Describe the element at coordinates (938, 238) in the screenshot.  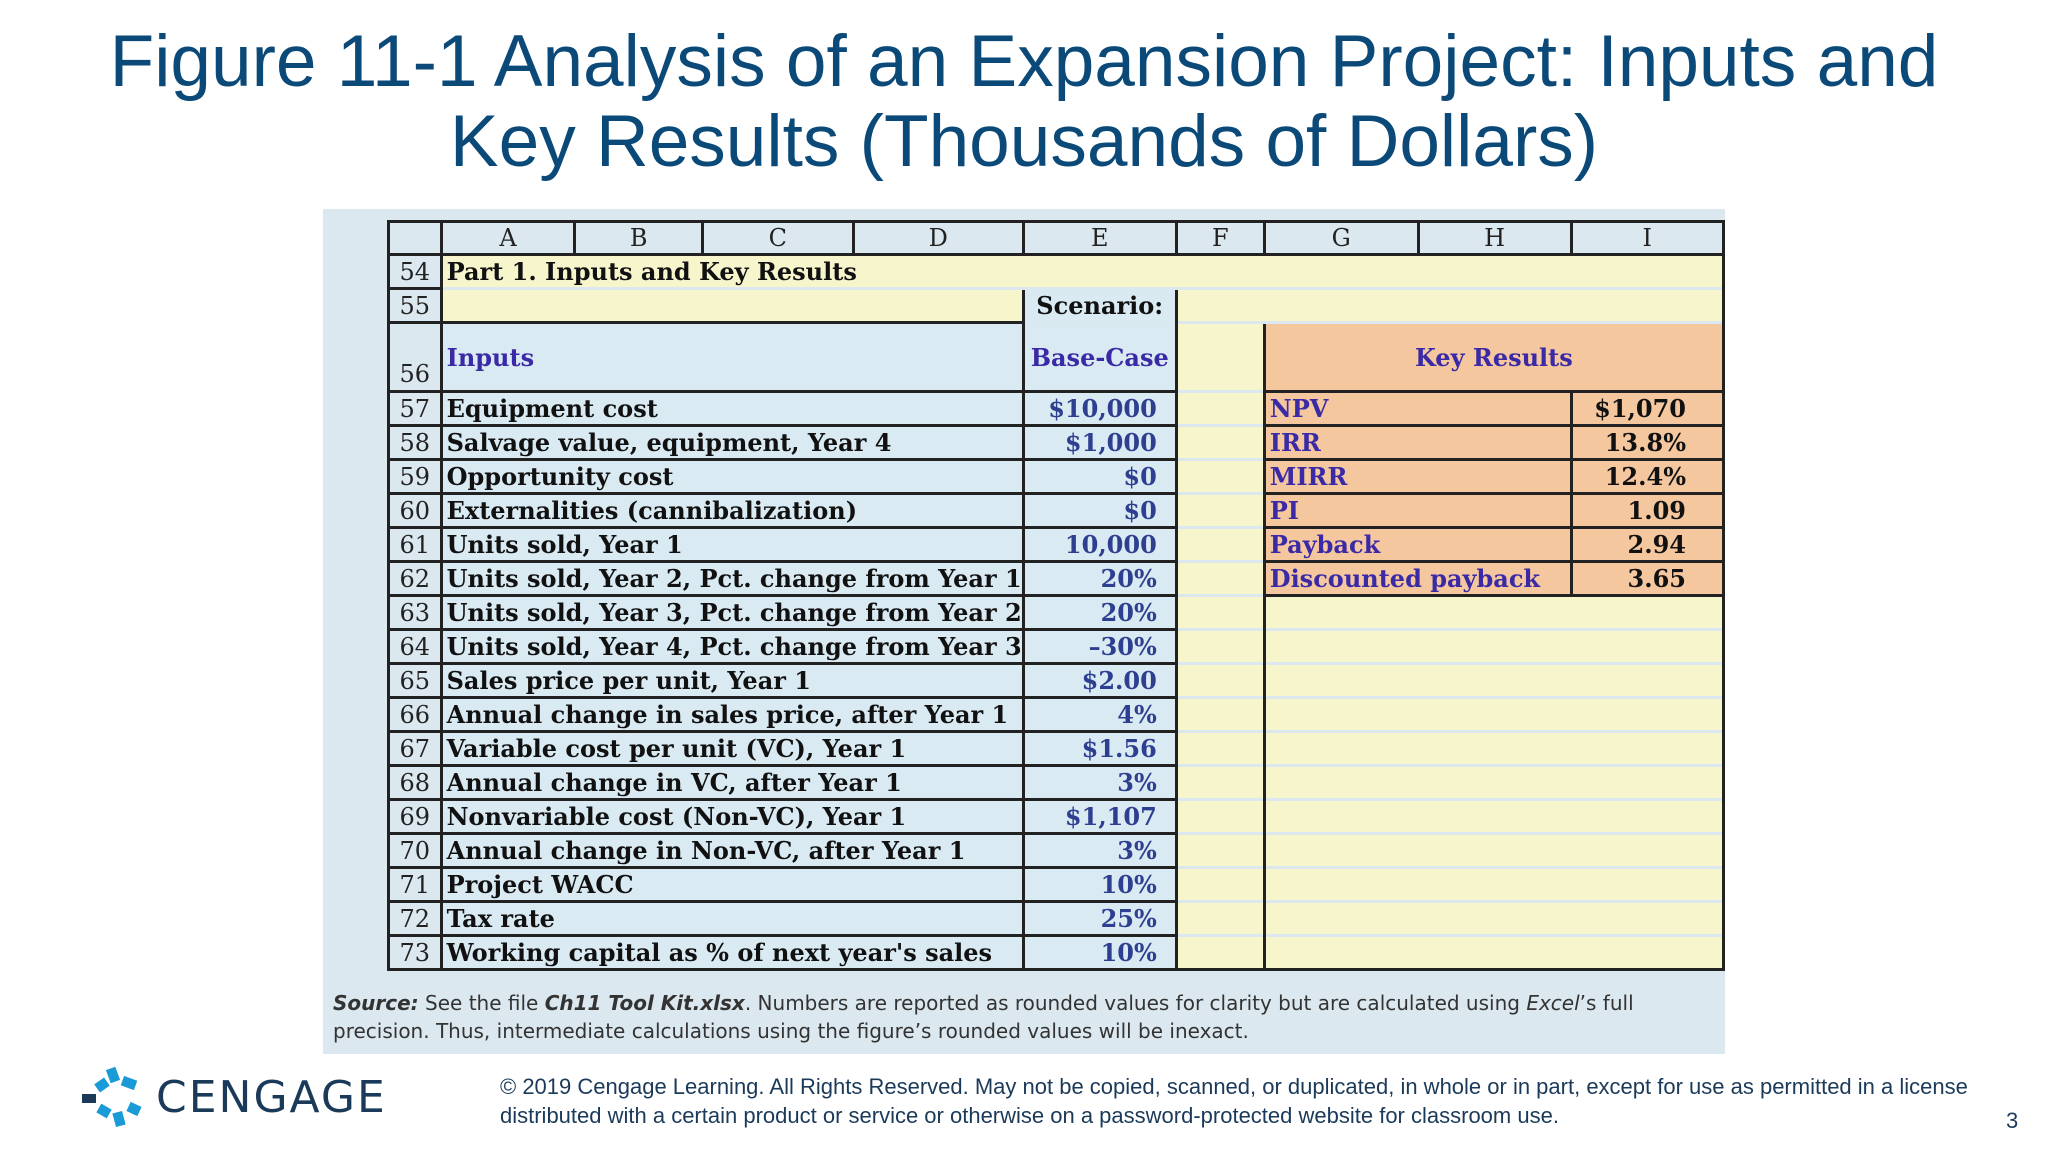
I see `column-header-d: D` at that location.